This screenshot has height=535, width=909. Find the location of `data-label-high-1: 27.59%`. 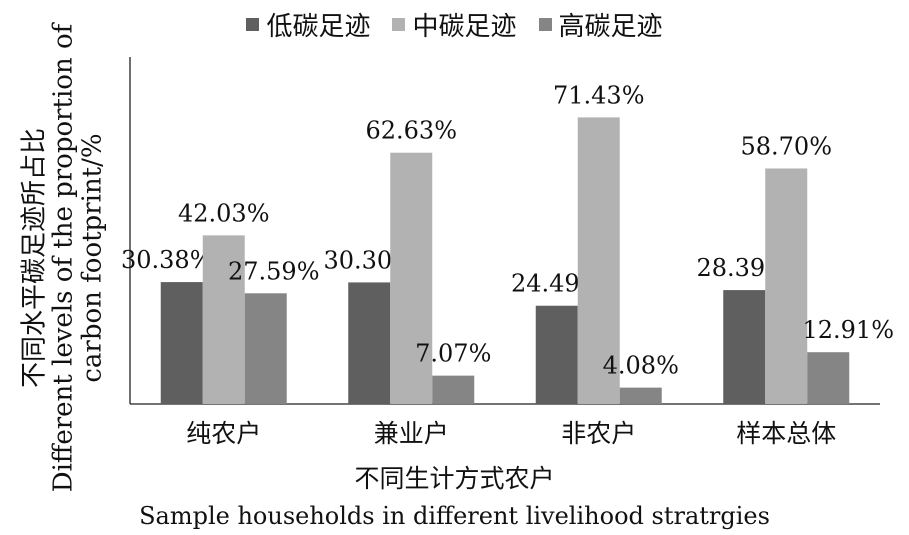

data-label-high-1: 27.59% is located at coordinates (274, 271).